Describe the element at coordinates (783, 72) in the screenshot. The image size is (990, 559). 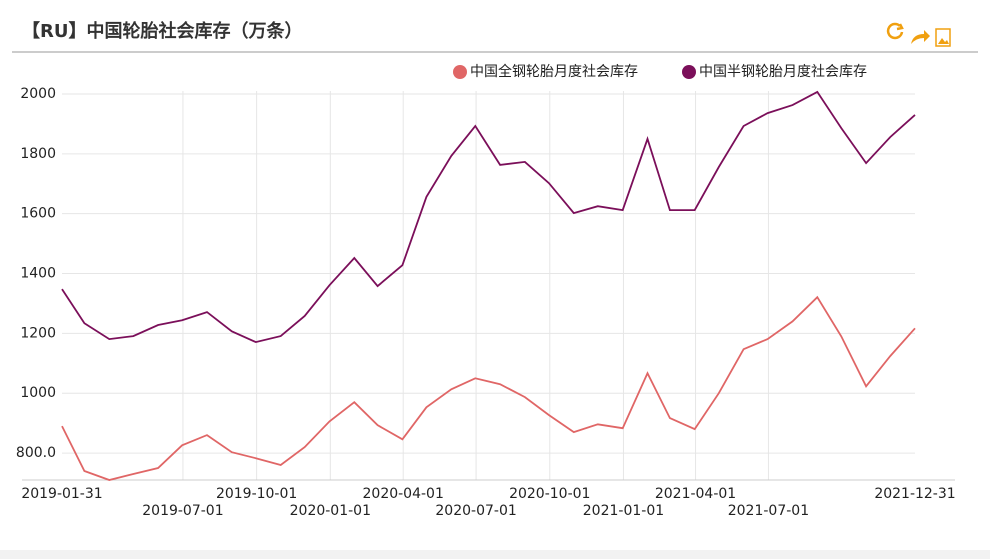
I see `legend-label: 中国半钢轮胎月度社会库存` at that location.